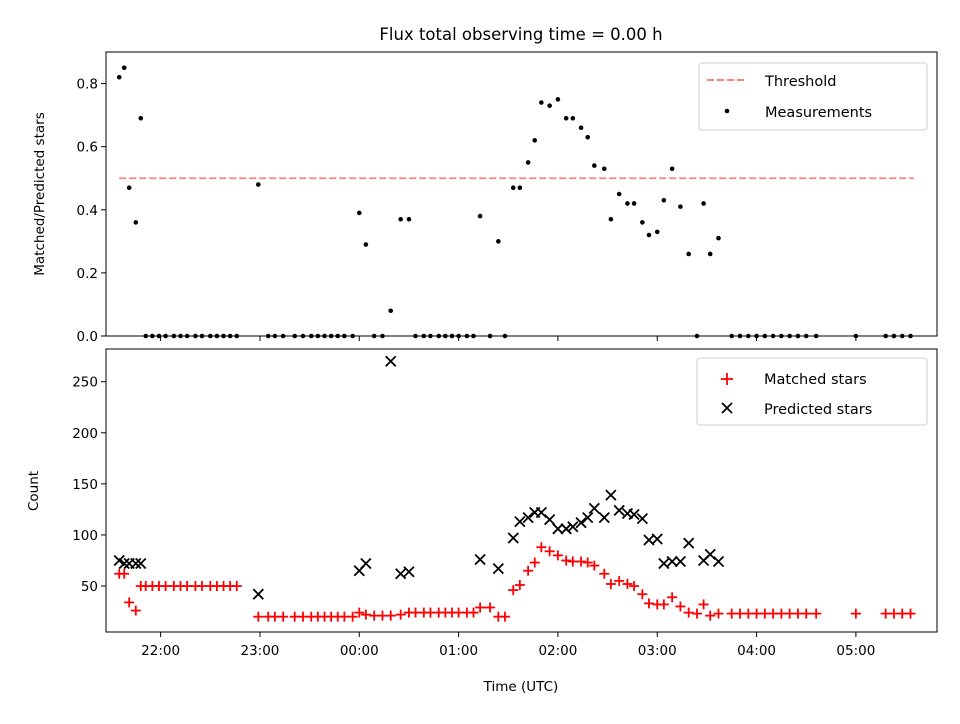  Describe the element at coordinates (87, 337) in the screenshot. I see `ratio-ytick-label: 0.0` at that location.